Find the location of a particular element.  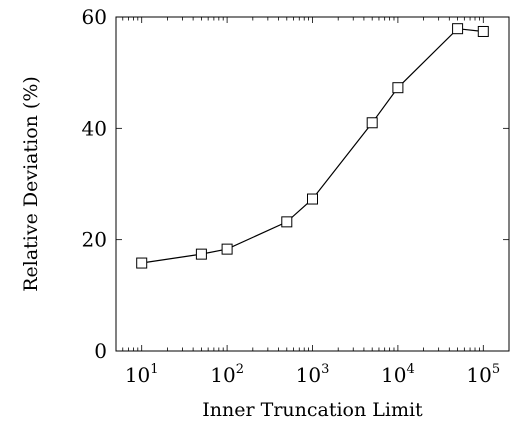

x-tick-label: 10³ is located at coordinates (313, 374).